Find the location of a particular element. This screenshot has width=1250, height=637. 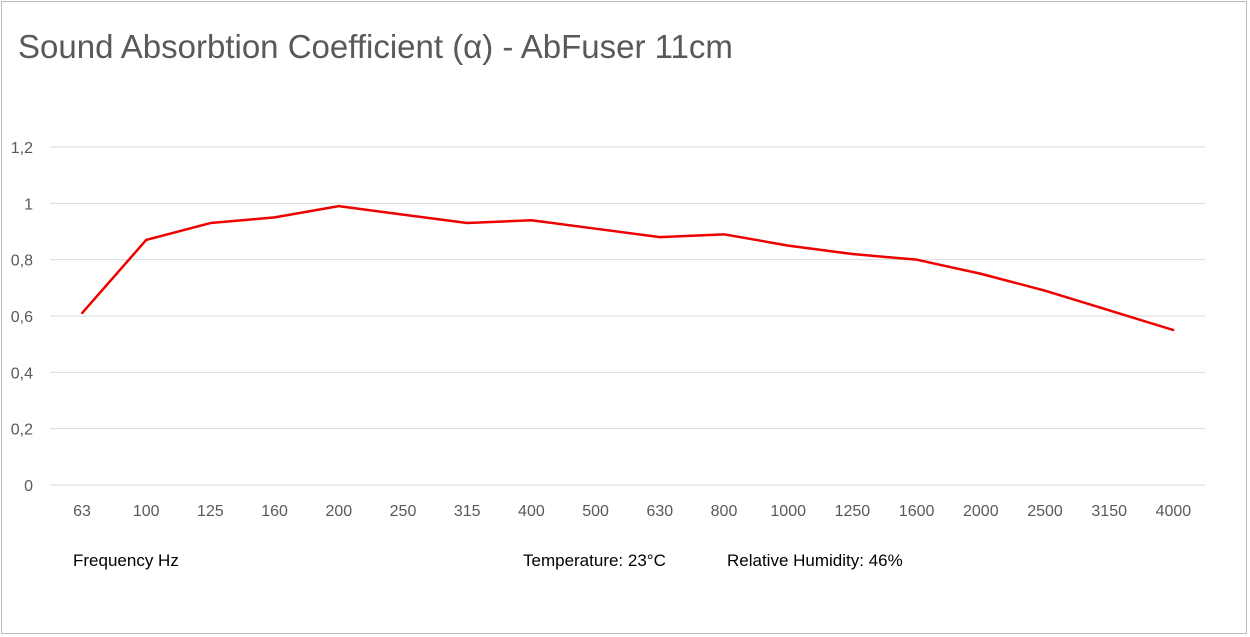

x-tick-label: 1600 is located at coordinates (917, 511).